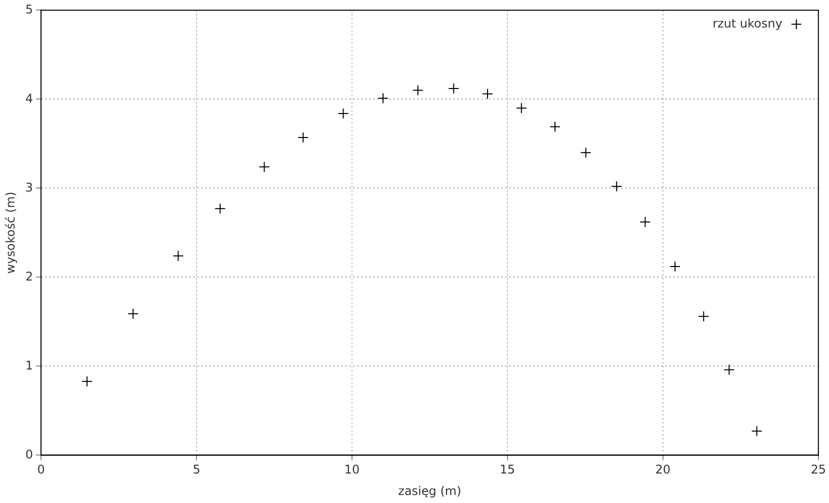 The width and height of the screenshot is (829, 503). Describe the element at coordinates (430, 491) in the screenshot. I see `x-axis-title: zasięg (m)` at that location.